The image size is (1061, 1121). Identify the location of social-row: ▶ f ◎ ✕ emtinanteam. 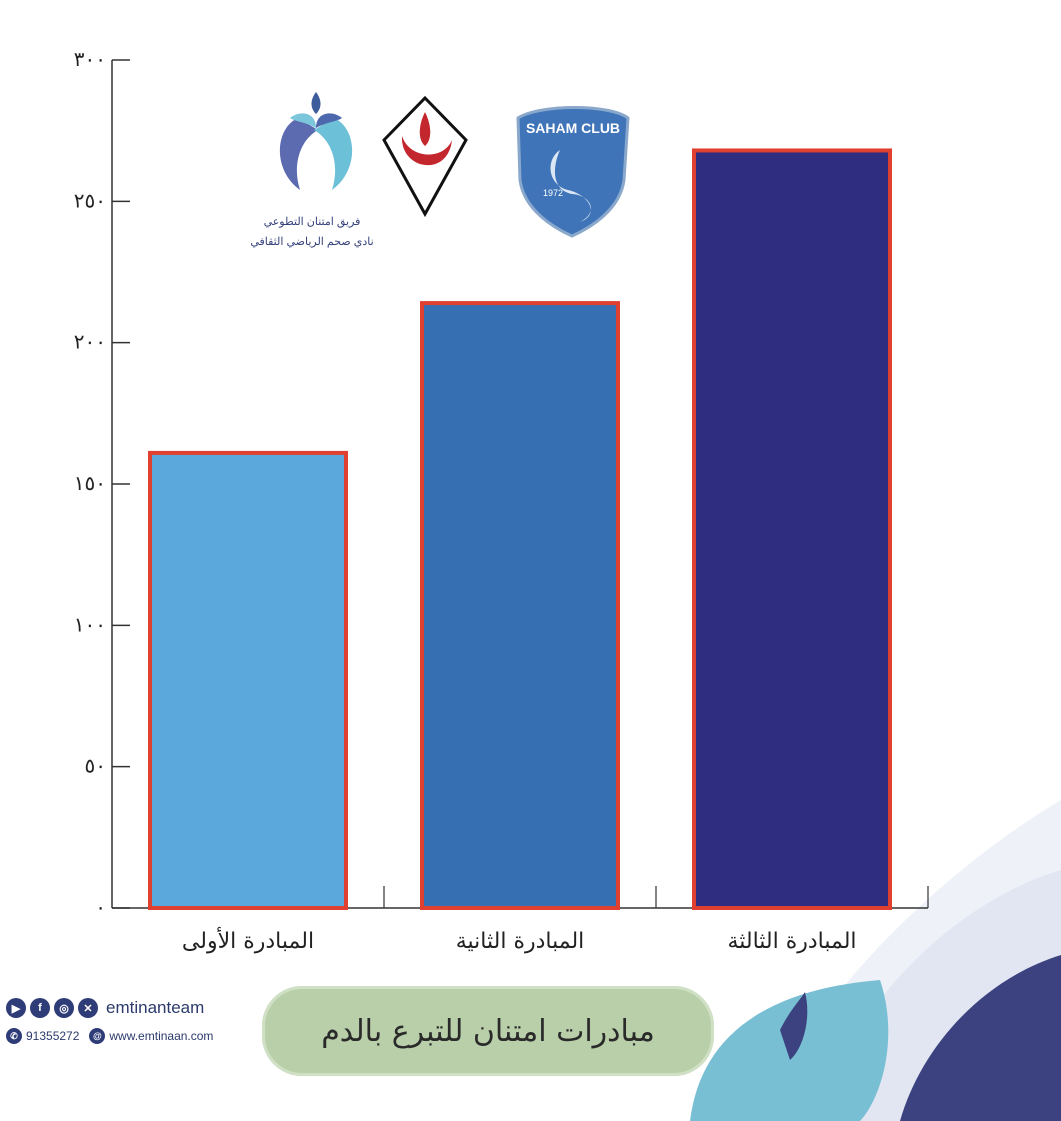
(131, 1008).